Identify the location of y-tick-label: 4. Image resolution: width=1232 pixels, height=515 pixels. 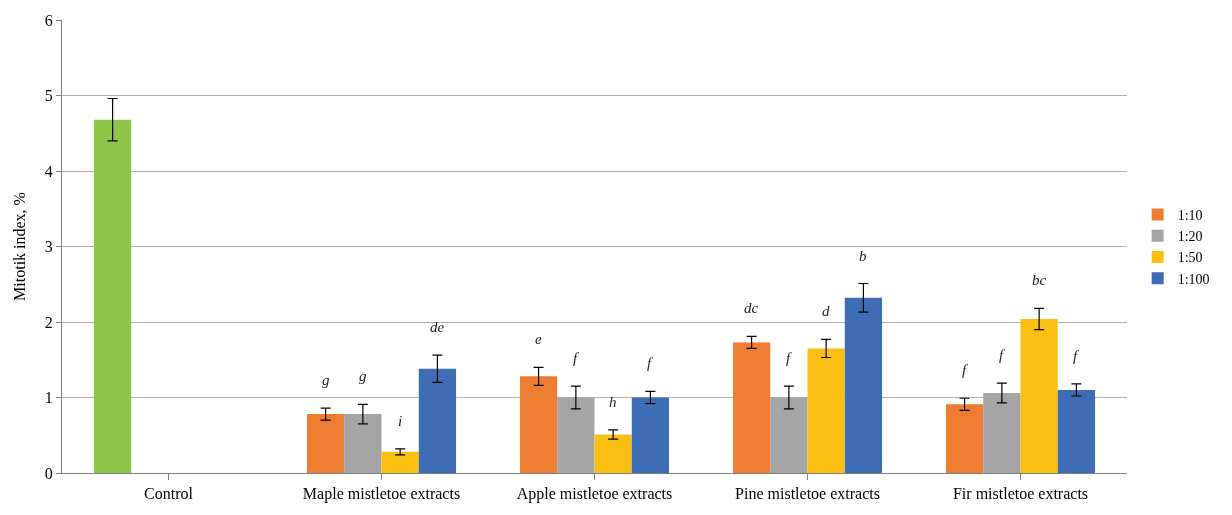
(48, 171).